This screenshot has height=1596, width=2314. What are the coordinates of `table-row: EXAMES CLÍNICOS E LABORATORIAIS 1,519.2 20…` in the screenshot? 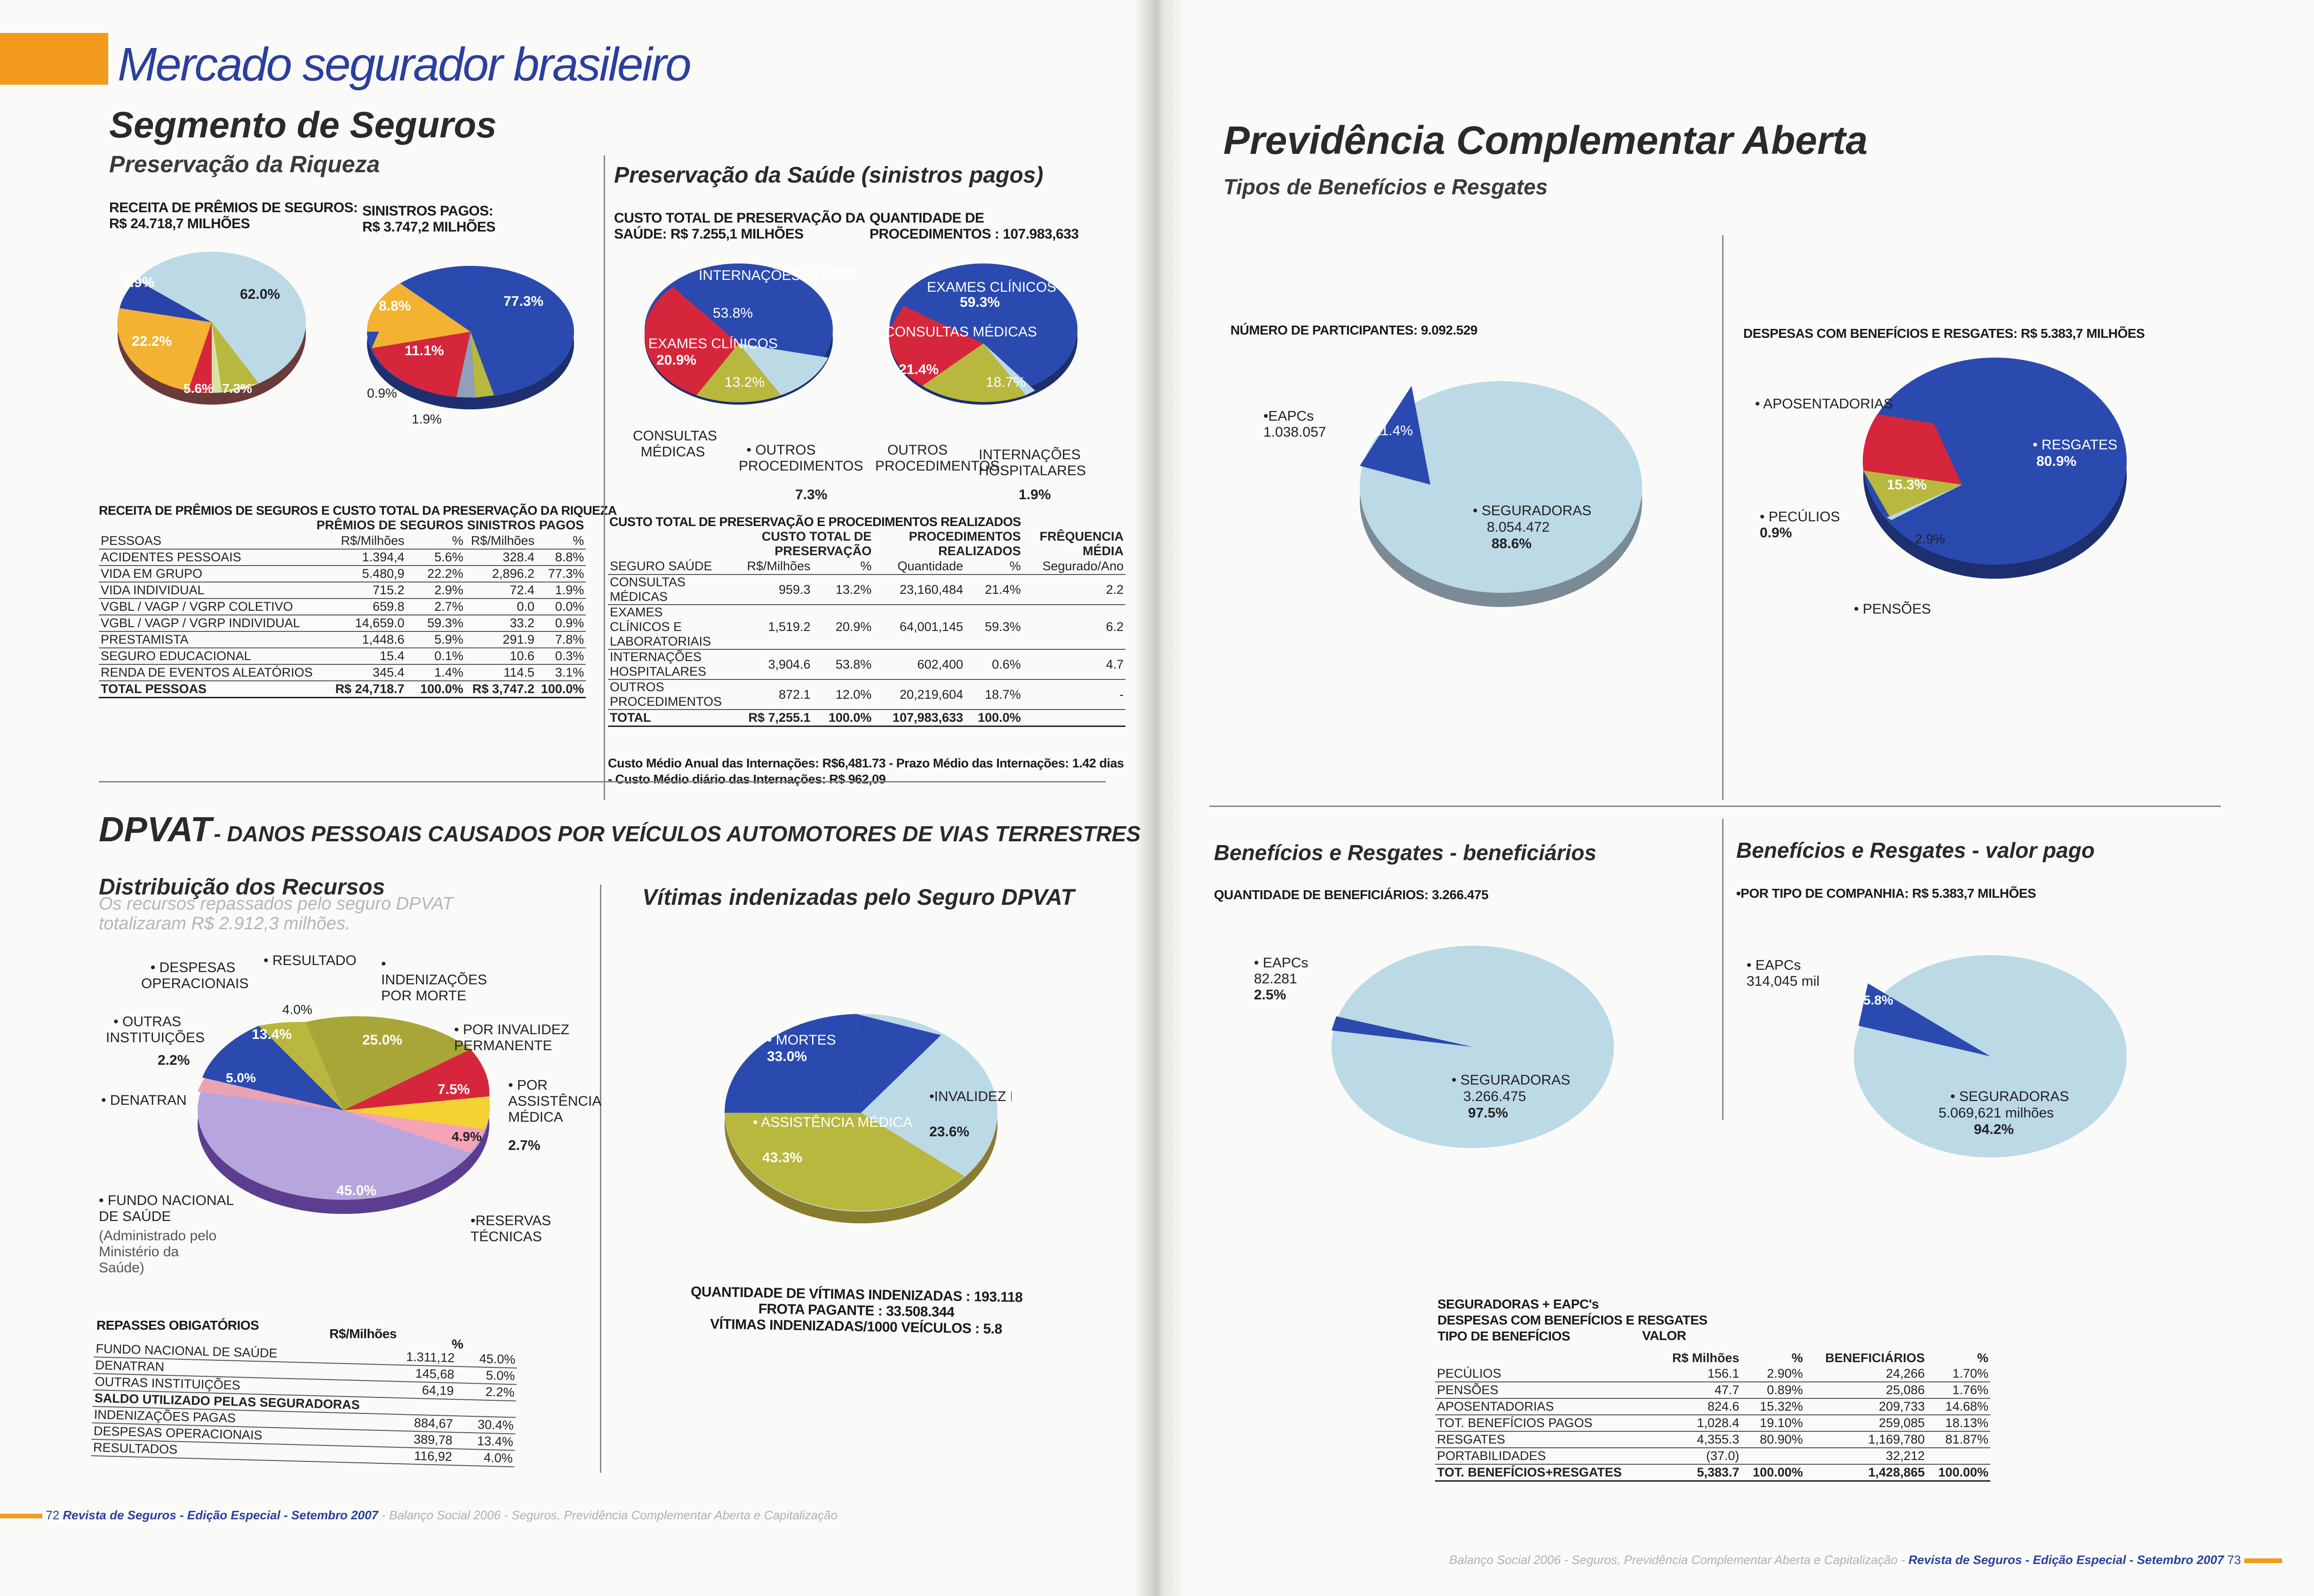 It's located at (866, 627).